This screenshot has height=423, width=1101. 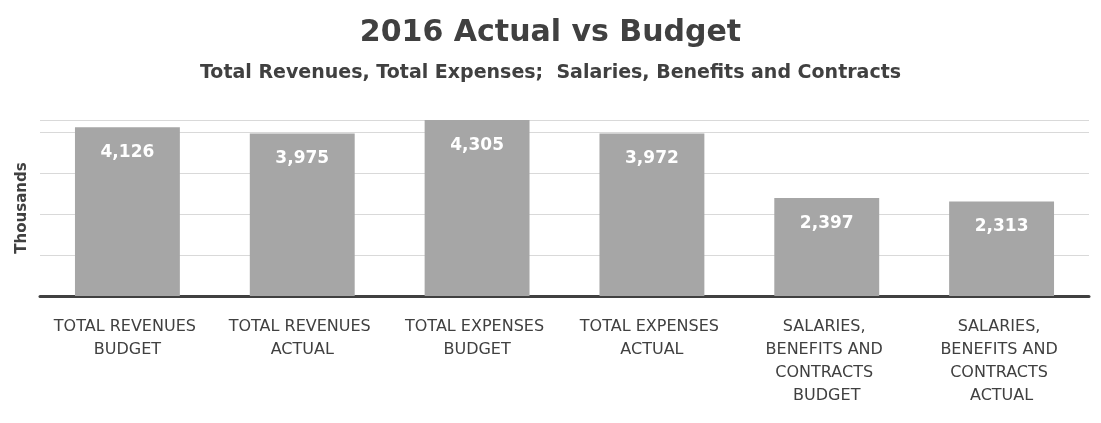 What do you see at coordinates (1001, 224) in the screenshot?
I see `data-label: 2,313` at bounding box center [1001, 224].